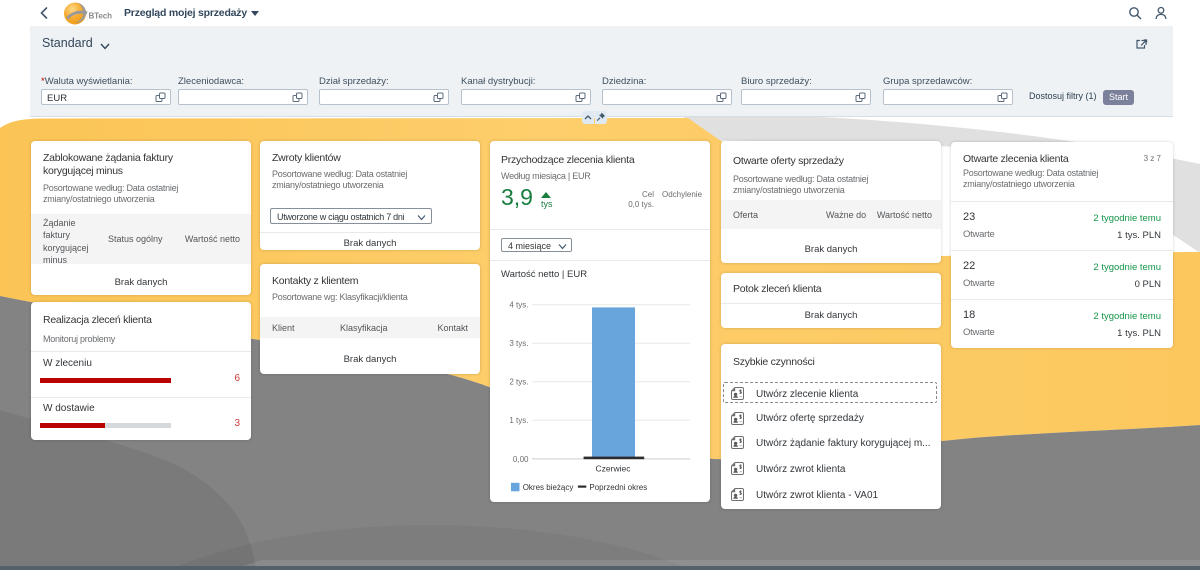 The height and width of the screenshot is (570, 1200). What do you see at coordinates (521, 459) in the screenshot?
I see `svg-text: 0,00` at bounding box center [521, 459].